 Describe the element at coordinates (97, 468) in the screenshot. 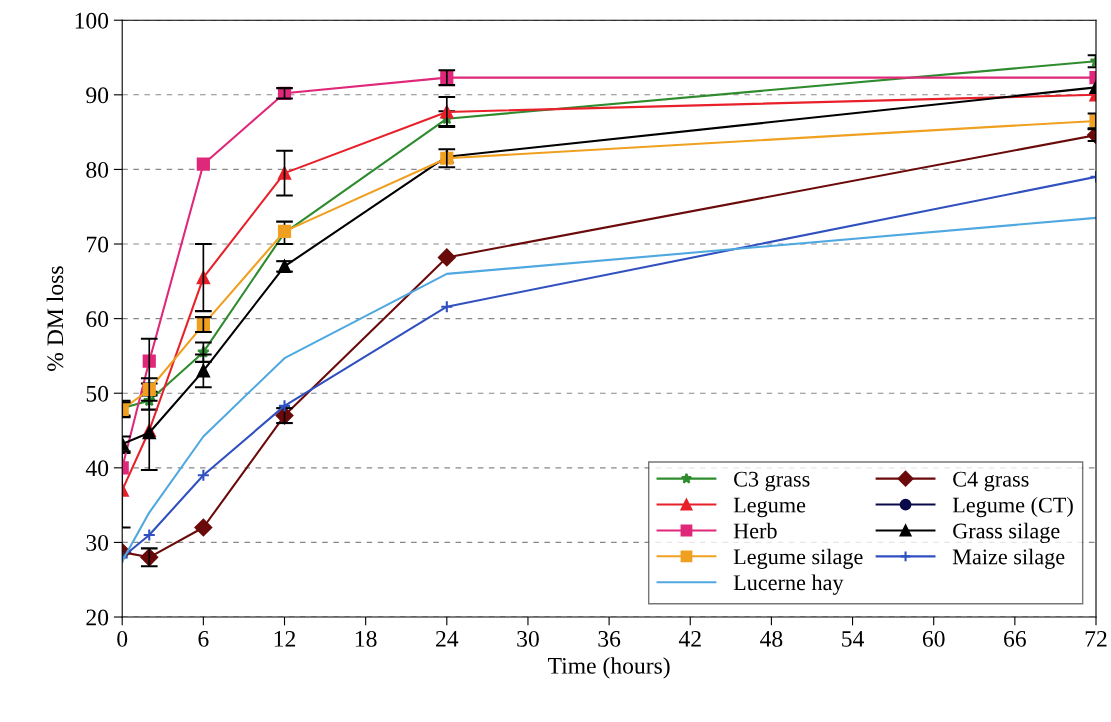

I see `y-tick-label: 40` at that location.